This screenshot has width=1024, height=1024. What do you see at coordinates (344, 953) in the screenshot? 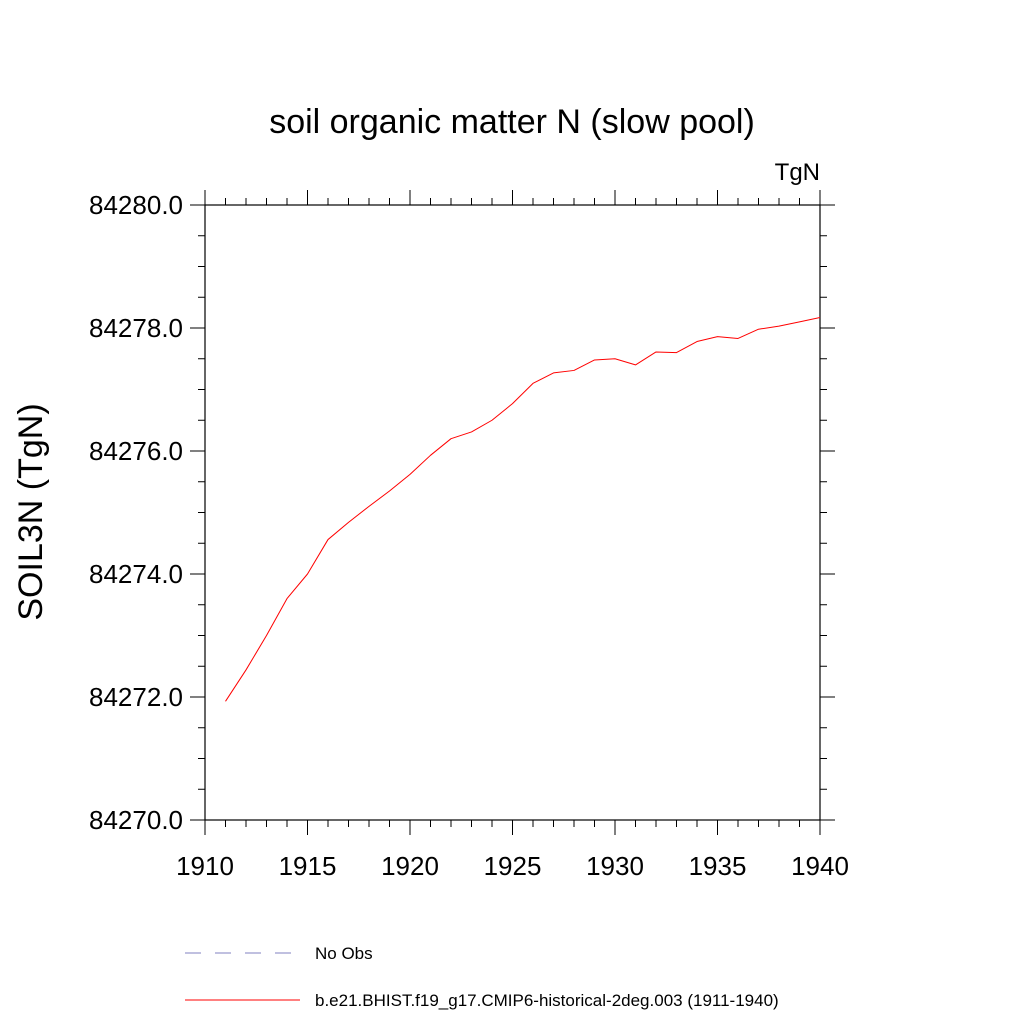
I see `legend-label: No Obs` at bounding box center [344, 953].